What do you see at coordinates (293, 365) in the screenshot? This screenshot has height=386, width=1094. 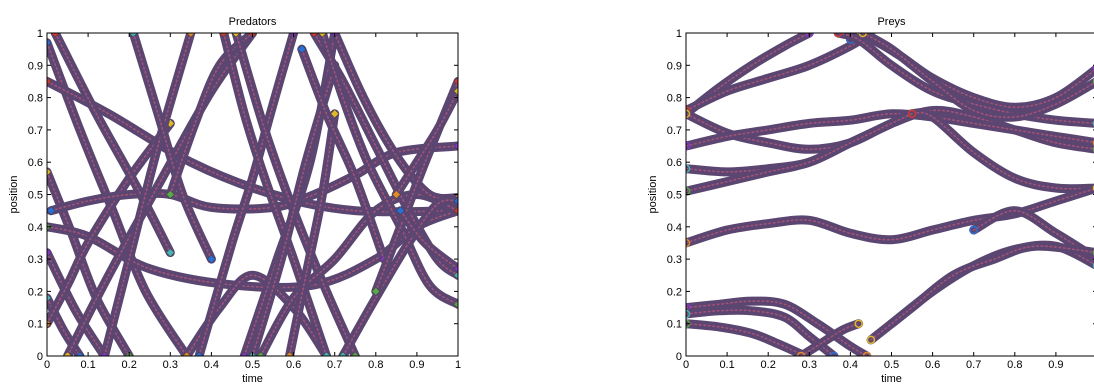 I see `predators-x-tick-label: 0.6` at bounding box center [293, 365].